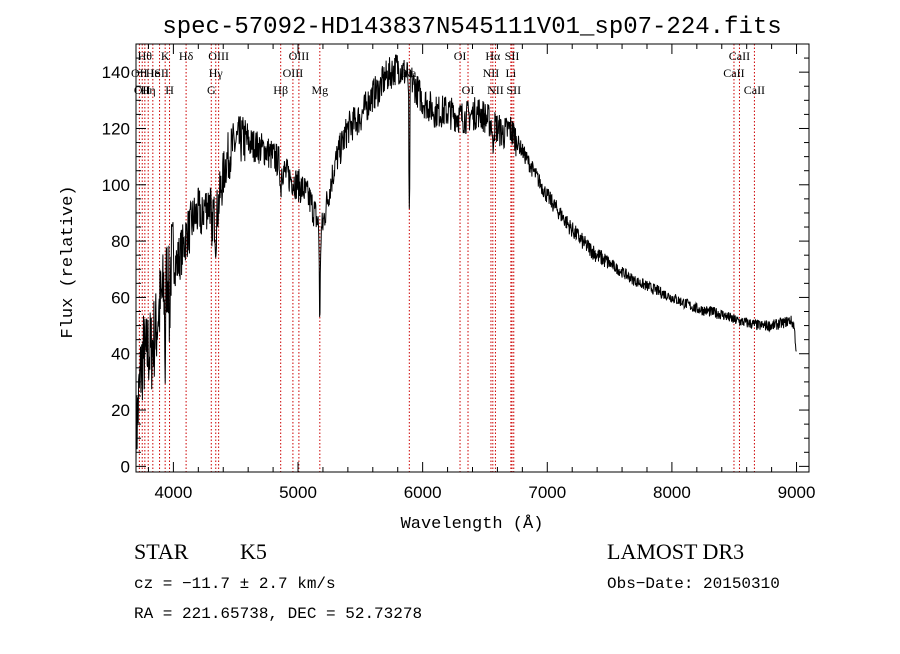 This screenshot has height=654, width=900. Describe the element at coordinates (278, 614) in the screenshot. I see `coordinates: RA = 221.65738, DEC = 52.73278` at that location.